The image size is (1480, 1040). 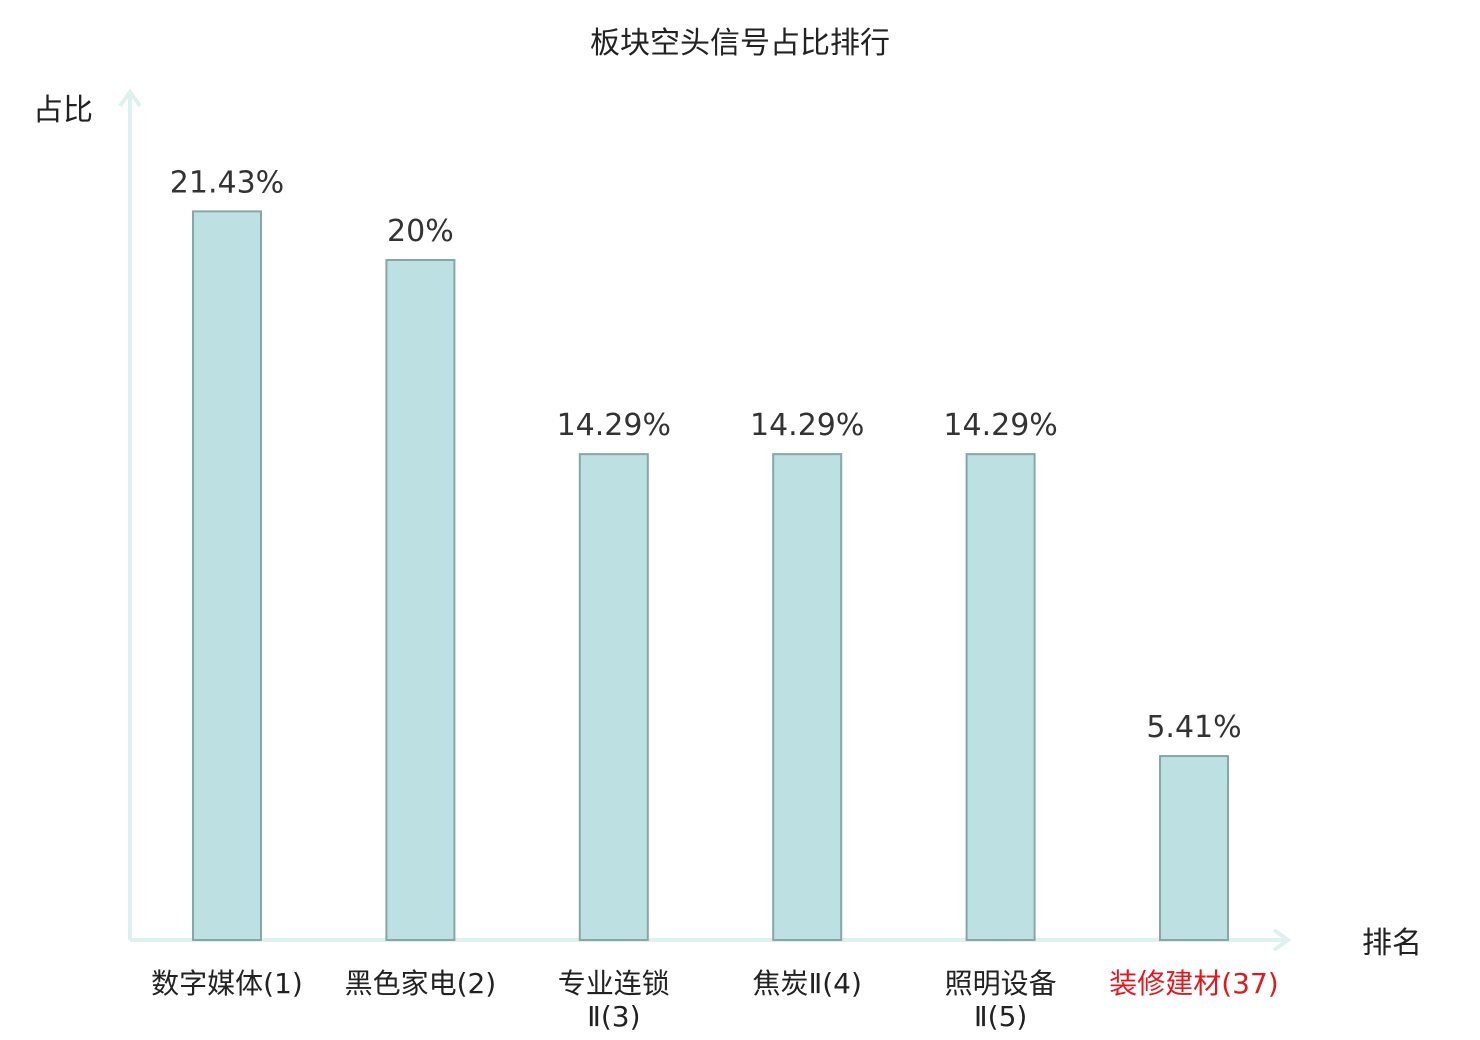 I want to click on value-label-5: 14.29%, so click(x=1000, y=425).